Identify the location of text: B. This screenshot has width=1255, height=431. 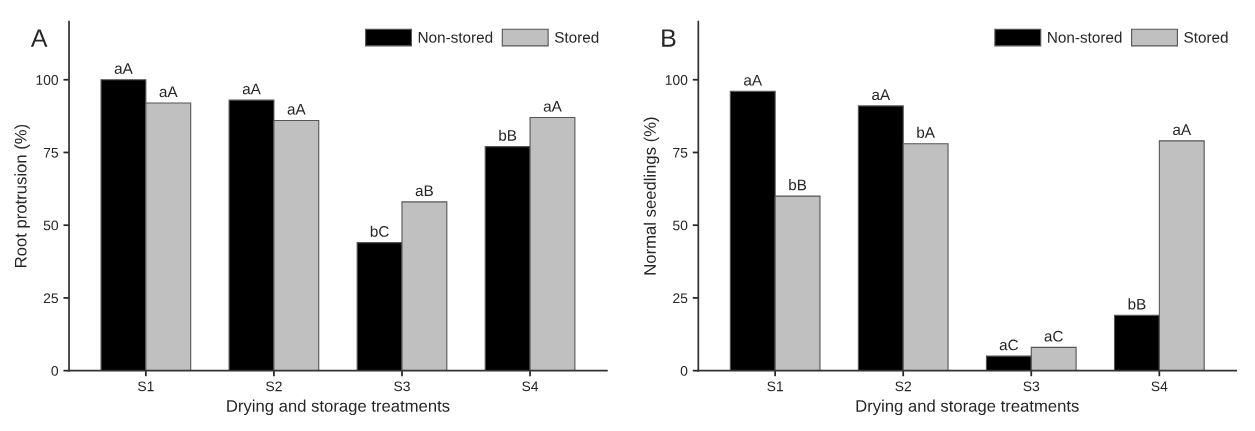
(669, 38).